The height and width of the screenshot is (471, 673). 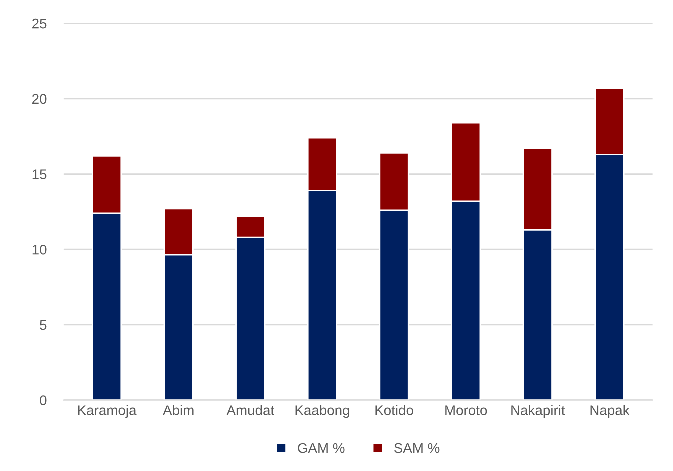 I want to click on y-tick-label: 10, so click(x=39, y=249).